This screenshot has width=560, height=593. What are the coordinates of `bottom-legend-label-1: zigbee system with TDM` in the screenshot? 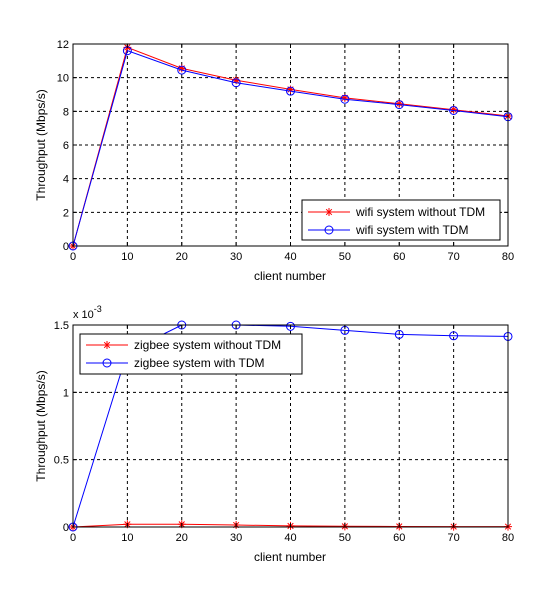 It's located at (199, 363).